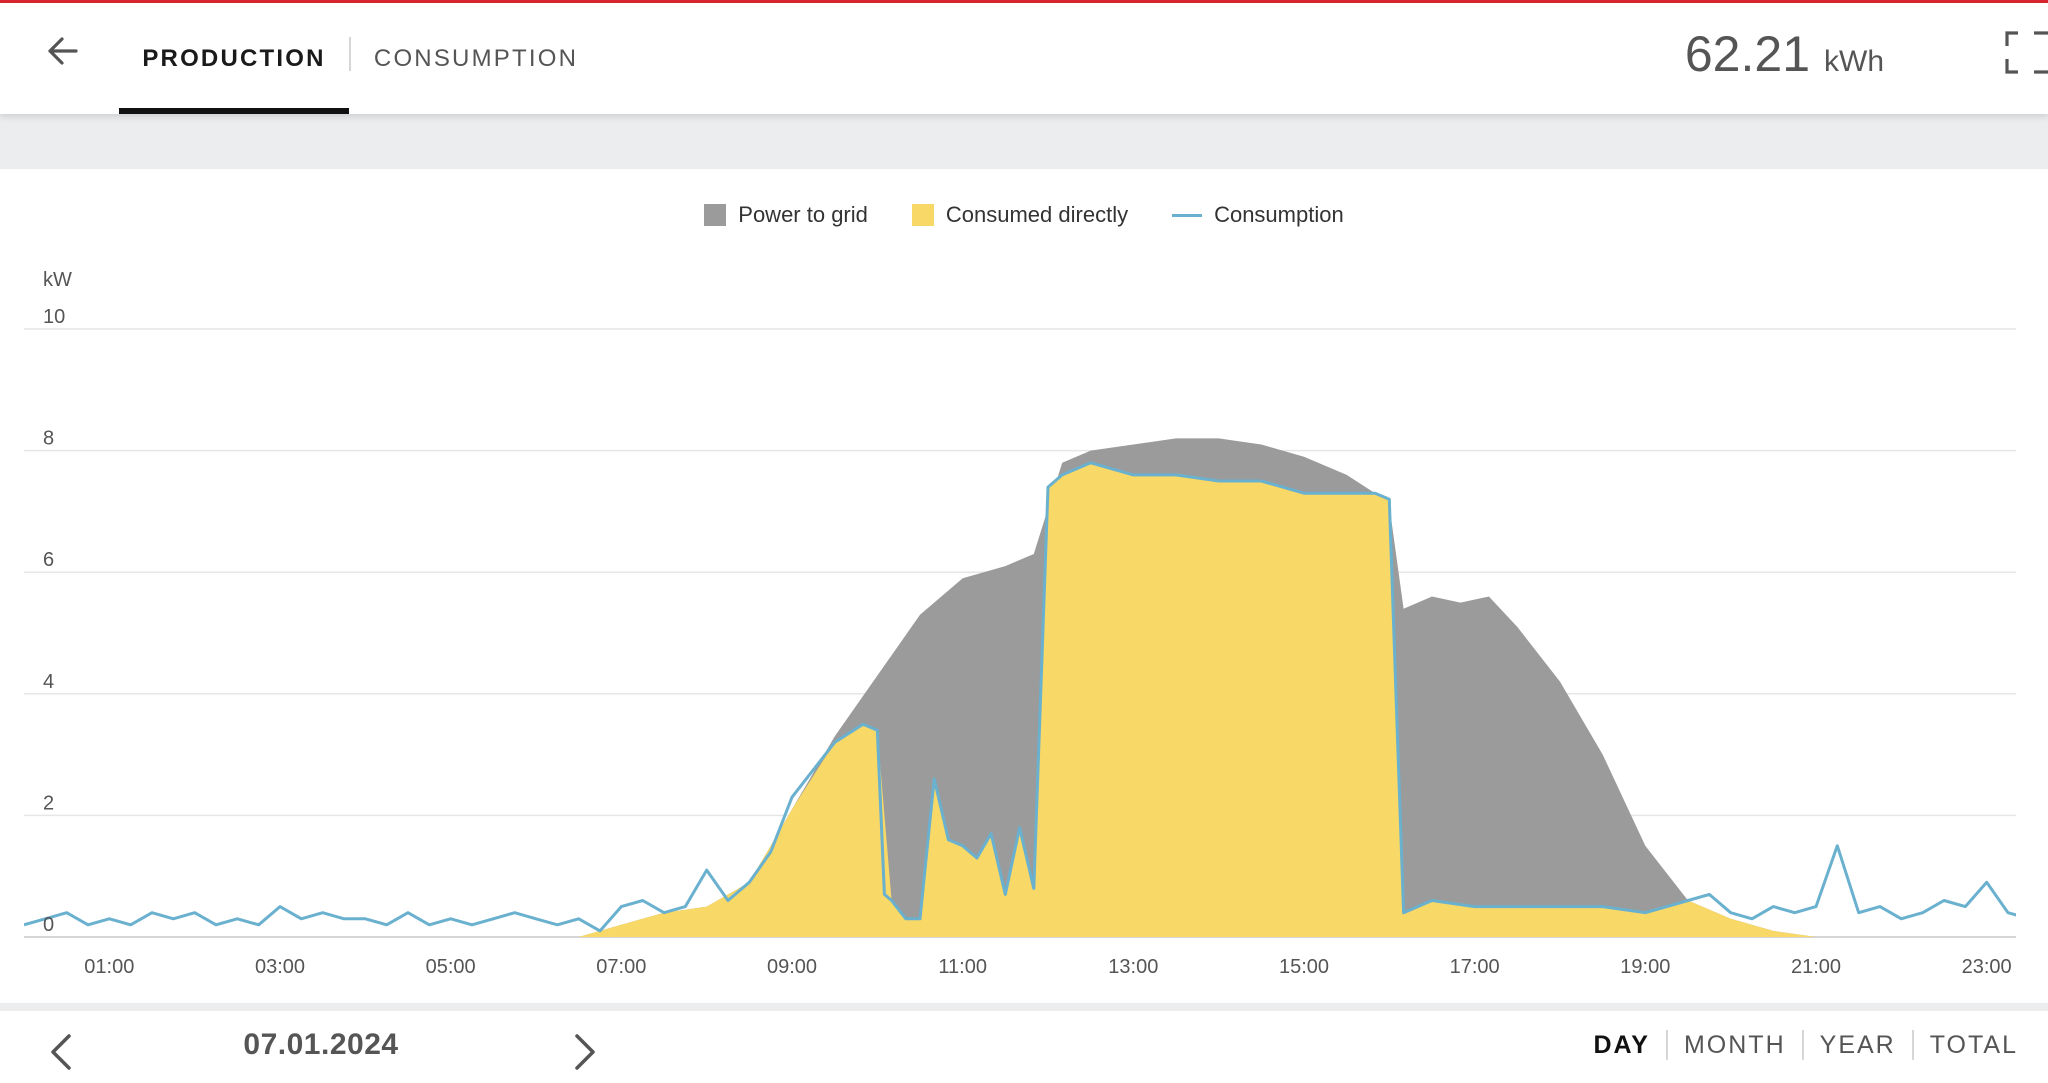 This screenshot has height=1083, width=2048. I want to click on total-energy: 62.21 kWh, so click(1784, 54).